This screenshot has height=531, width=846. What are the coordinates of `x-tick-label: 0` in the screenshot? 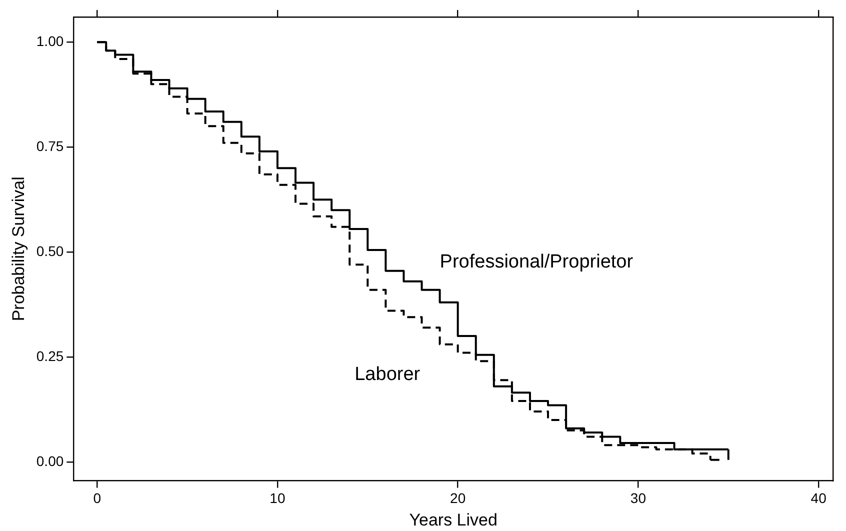 It's located at (97, 498).